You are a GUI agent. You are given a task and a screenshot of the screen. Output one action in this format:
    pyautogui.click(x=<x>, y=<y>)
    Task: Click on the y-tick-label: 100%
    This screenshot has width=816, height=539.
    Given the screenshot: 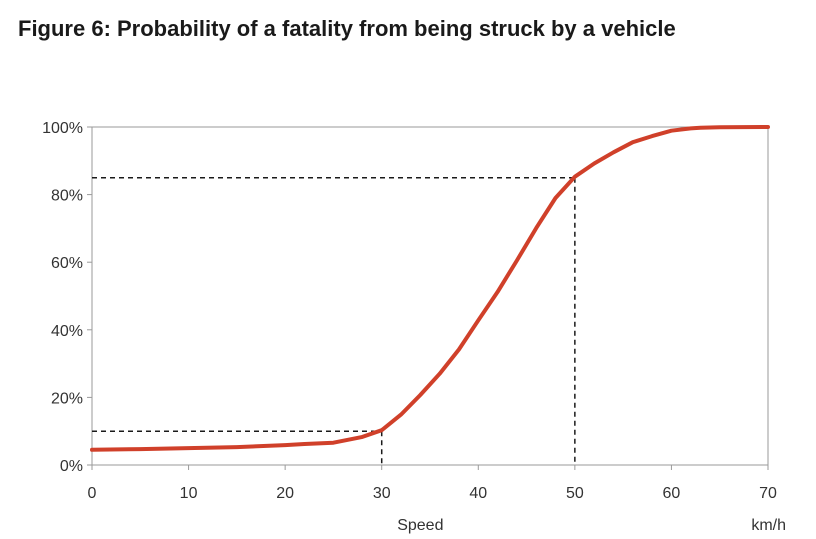 What is the action you would take?
    pyautogui.click(x=62, y=128)
    